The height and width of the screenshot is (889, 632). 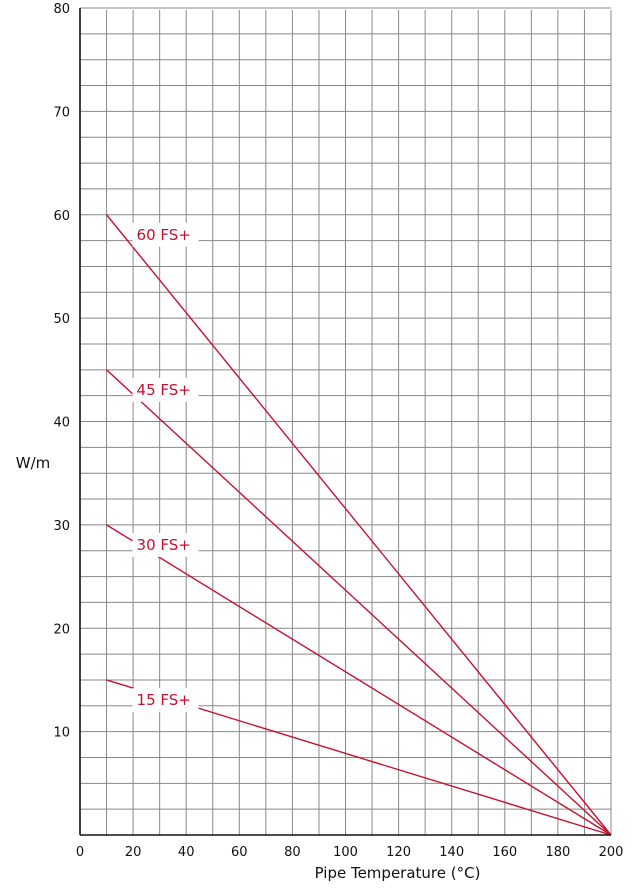 I want to click on y-tick-label: 10, so click(x=61, y=733).